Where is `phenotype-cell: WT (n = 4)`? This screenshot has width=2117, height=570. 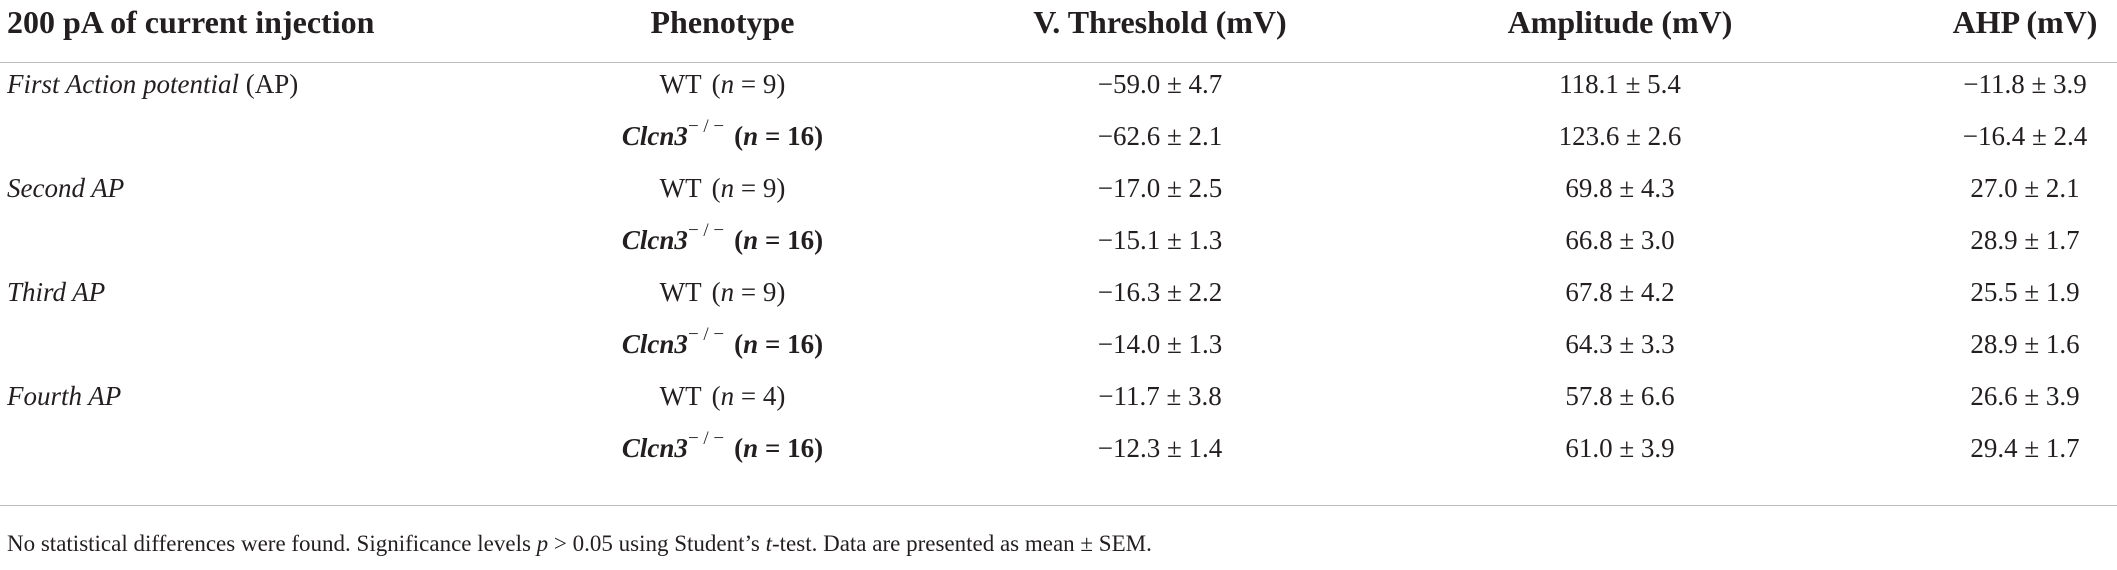
phenotype-cell: WT (n = 4) is located at coordinates (722, 396).